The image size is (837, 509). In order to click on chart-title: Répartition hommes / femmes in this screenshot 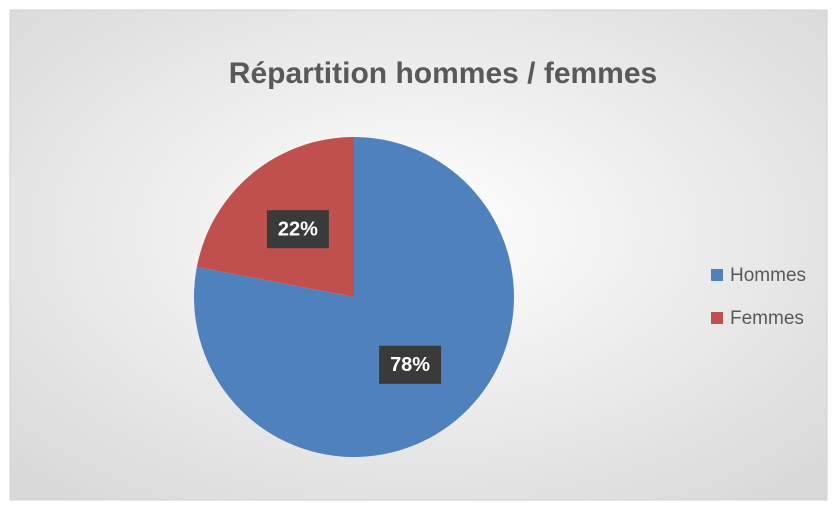, I will do `click(443, 73)`.